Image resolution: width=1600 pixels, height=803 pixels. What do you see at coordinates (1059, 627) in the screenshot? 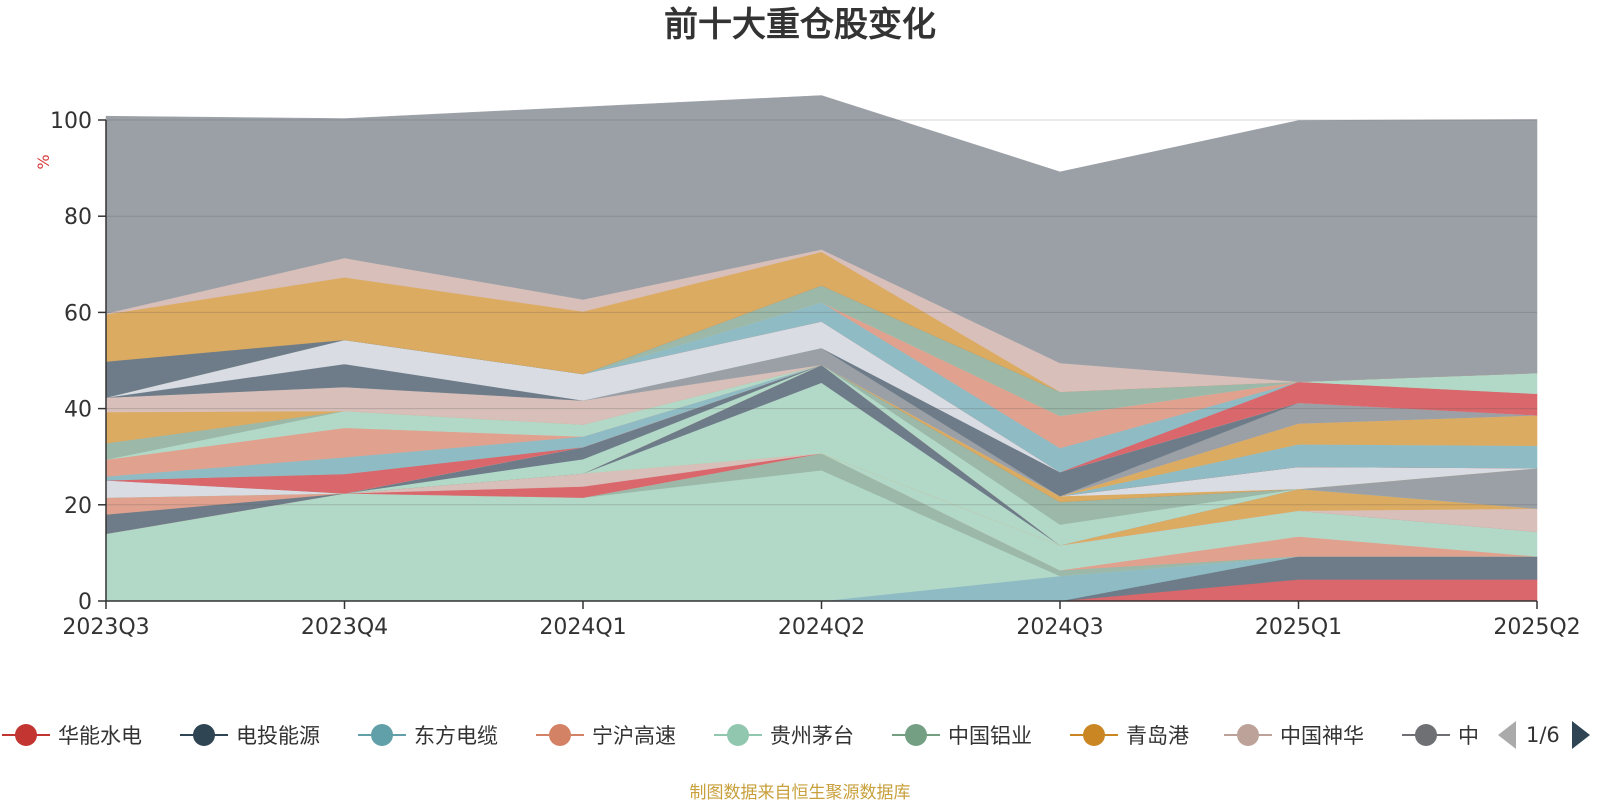
I see `x-tick-label: 2024Q3` at bounding box center [1059, 627].